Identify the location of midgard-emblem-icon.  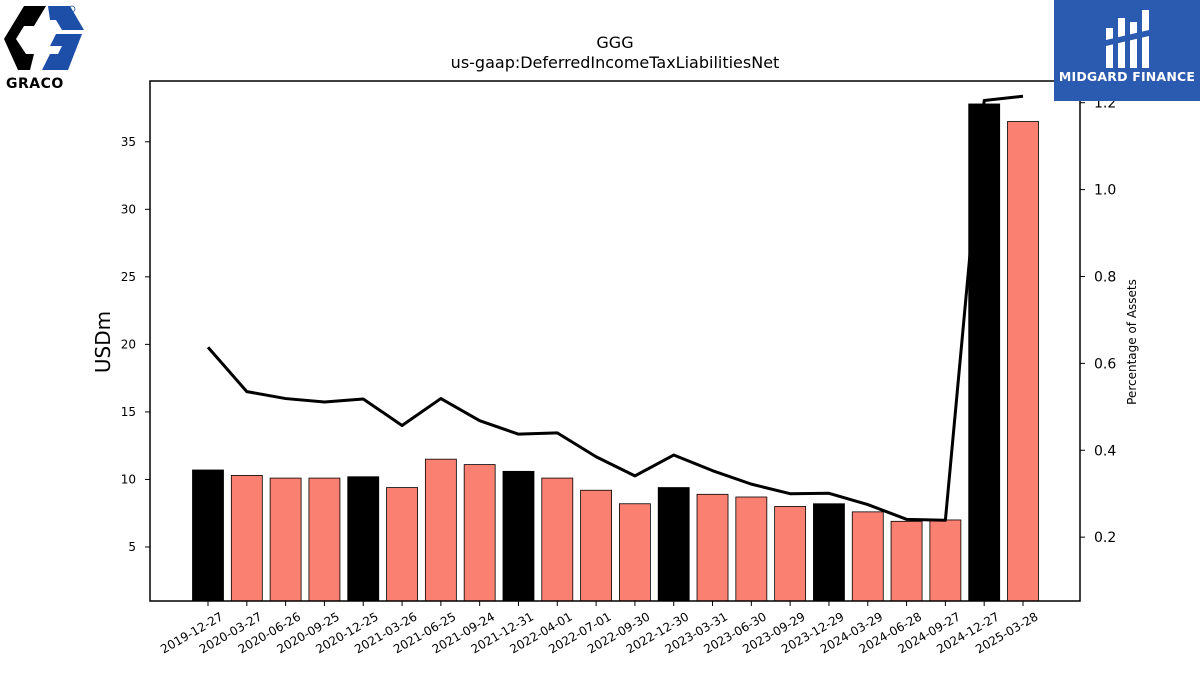
(1127, 39).